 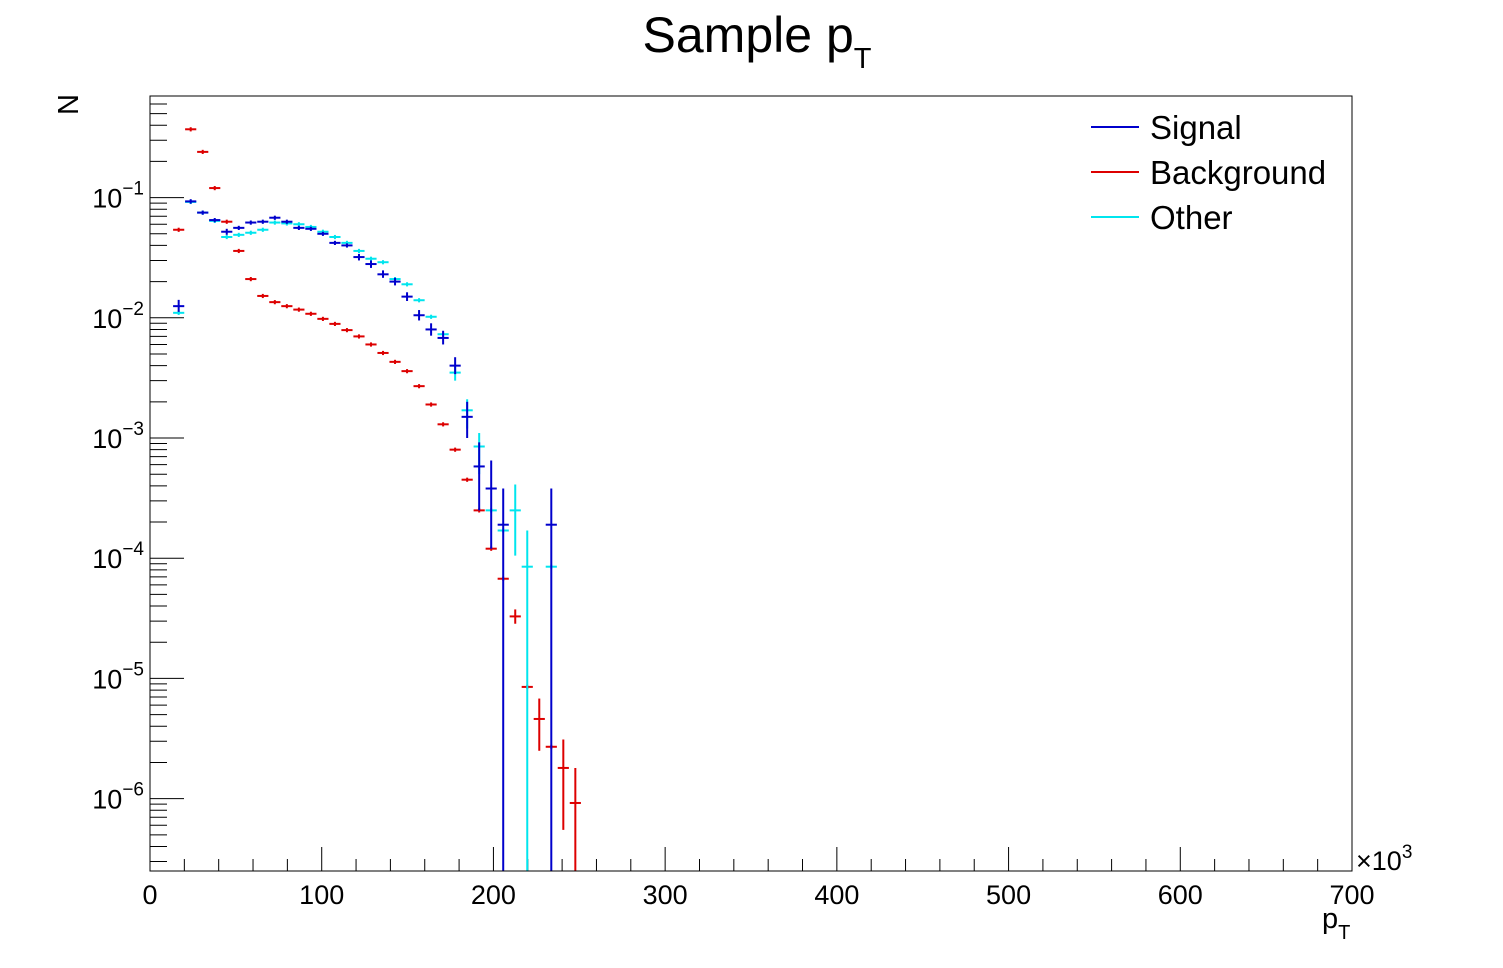 What do you see at coordinates (748, 35) in the screenshot?
I see `chart-title-main: Sample p` at bounding box center [748, 35].